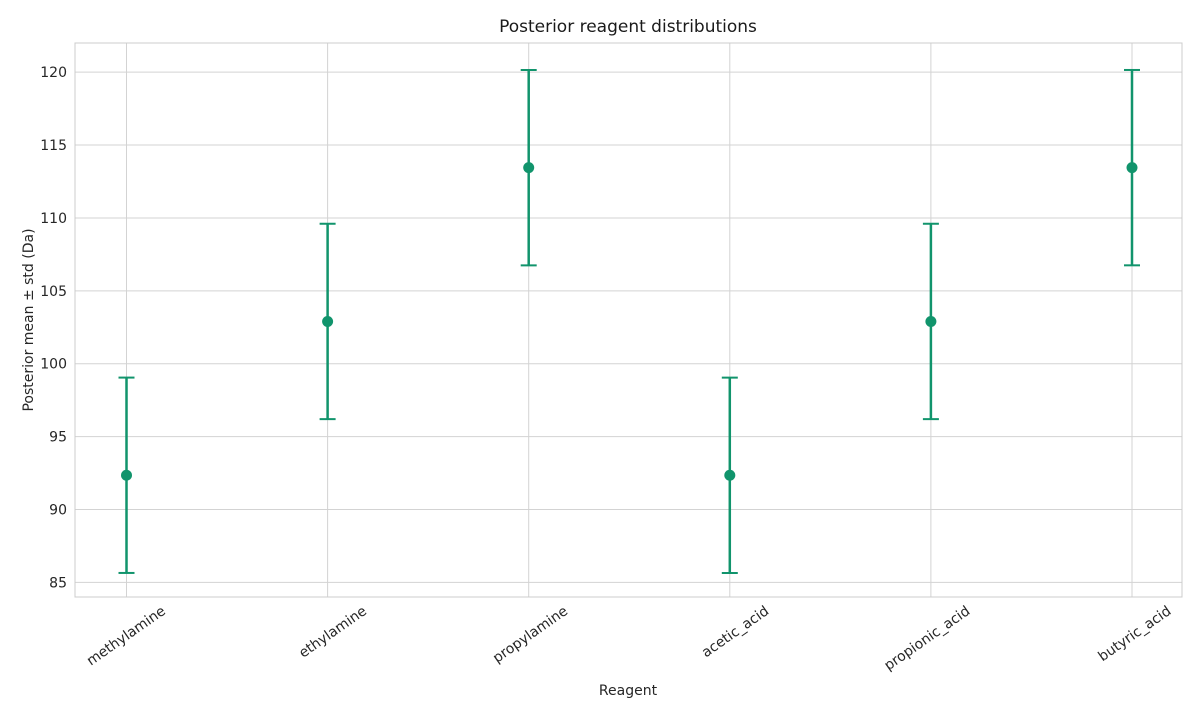 The image size is (1200, 720). Describe the element at coordinates (29, 319) in the screenshot. I see `y-axis-label: Posterior mean ± std (Da)` at that location.